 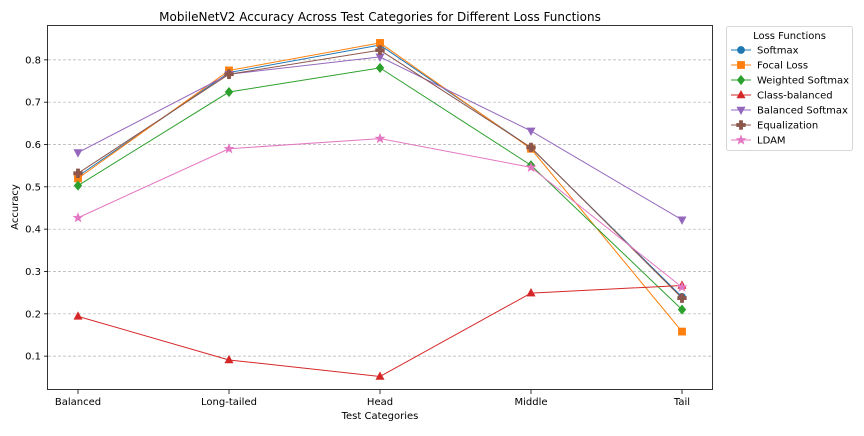 I want to click on legend-entry: Focal Loss, so click(x=782, y=66).